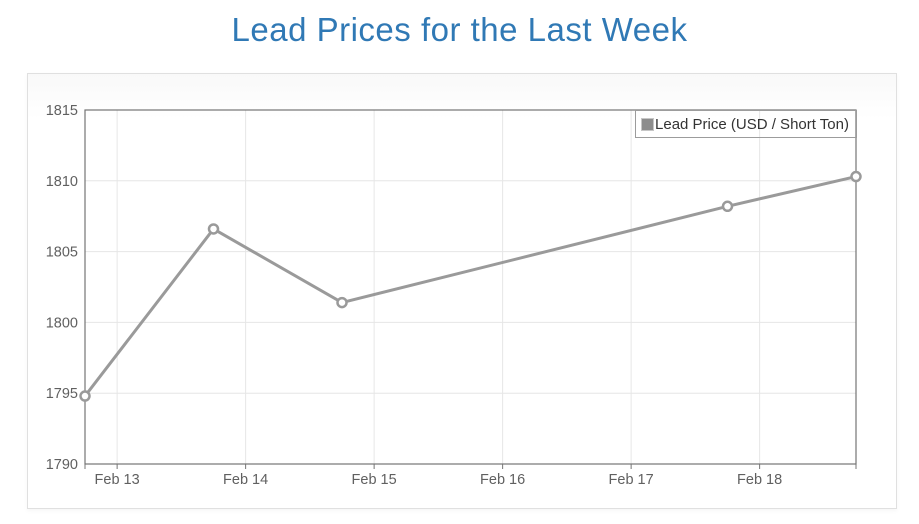 Image resolution: width=919 pixels, height=524 pixels. I want to click on legend: Lead Price (USD / Short Ton), so click(746, 124).